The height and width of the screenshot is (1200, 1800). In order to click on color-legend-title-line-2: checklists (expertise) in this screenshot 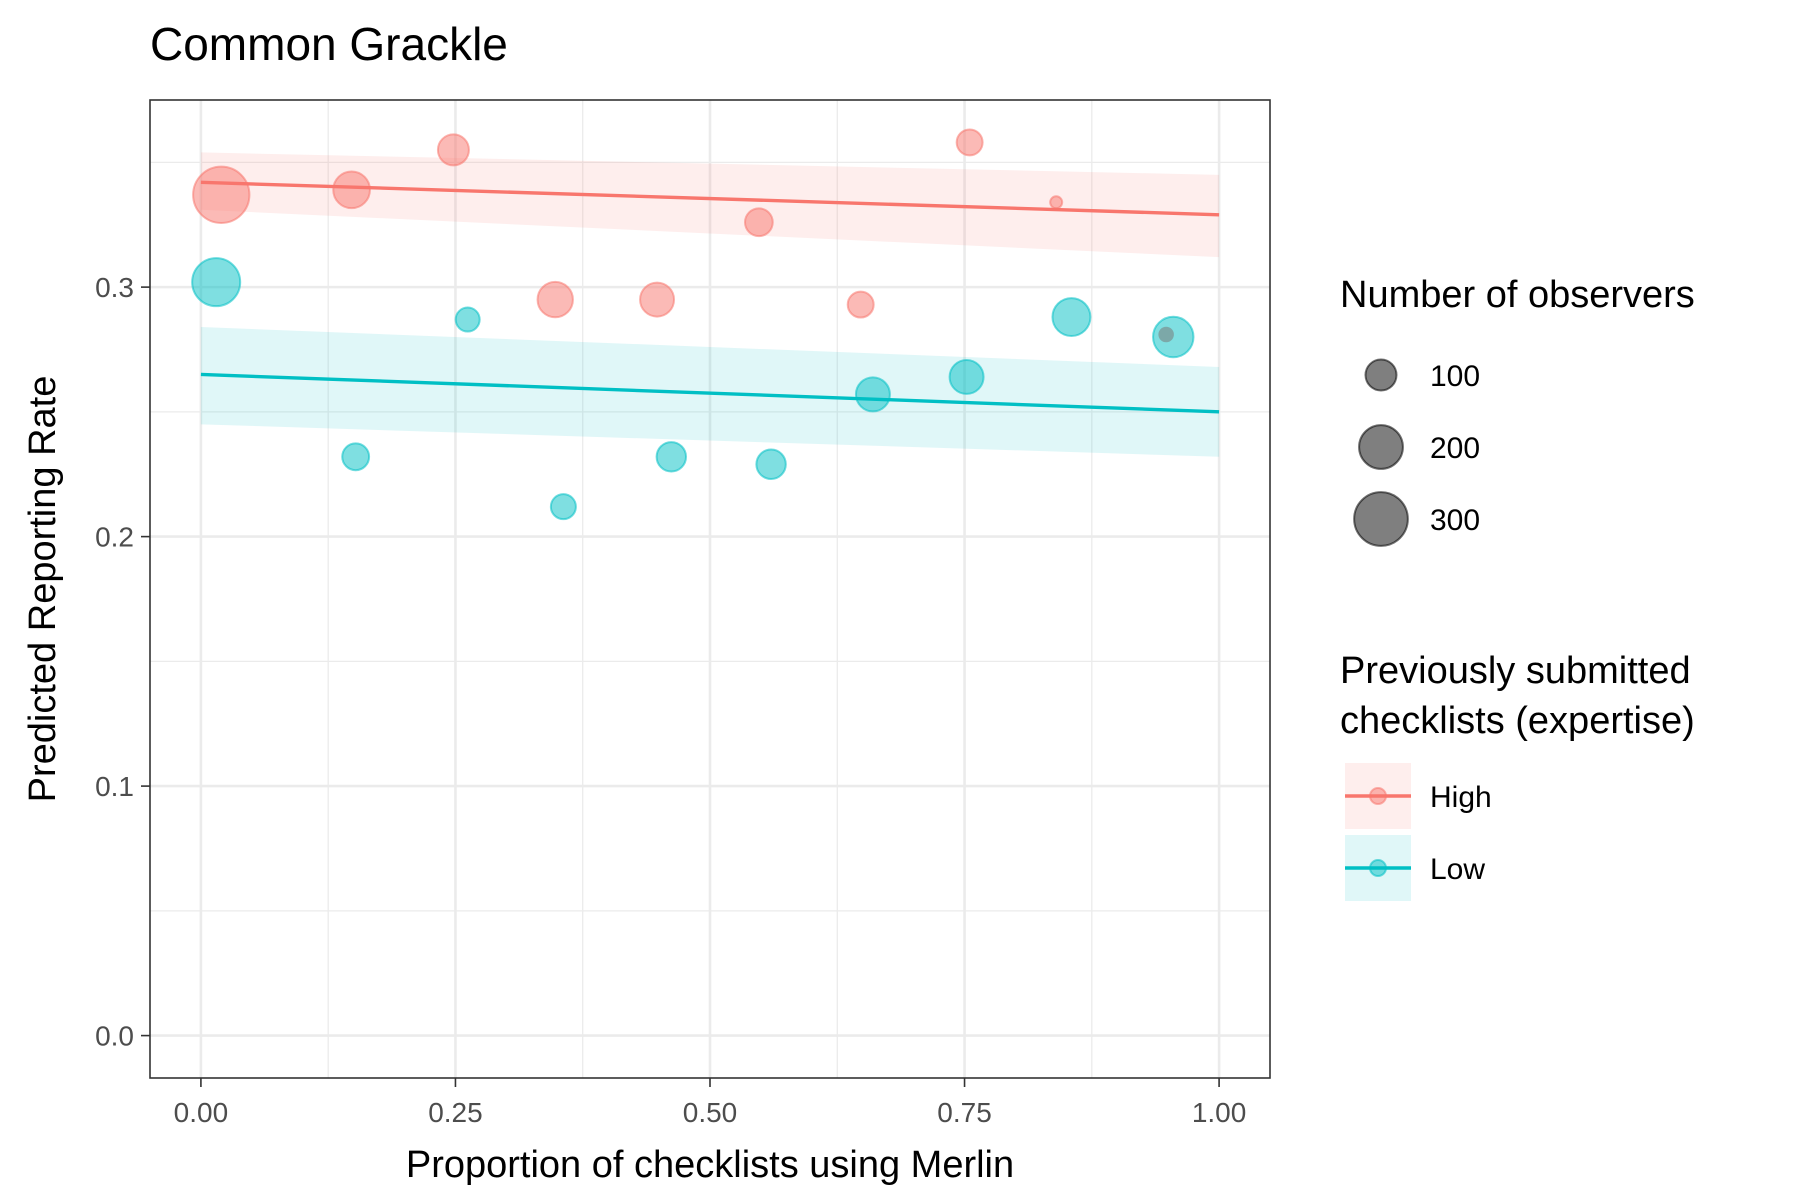, I will do `click(1517, 721)`.